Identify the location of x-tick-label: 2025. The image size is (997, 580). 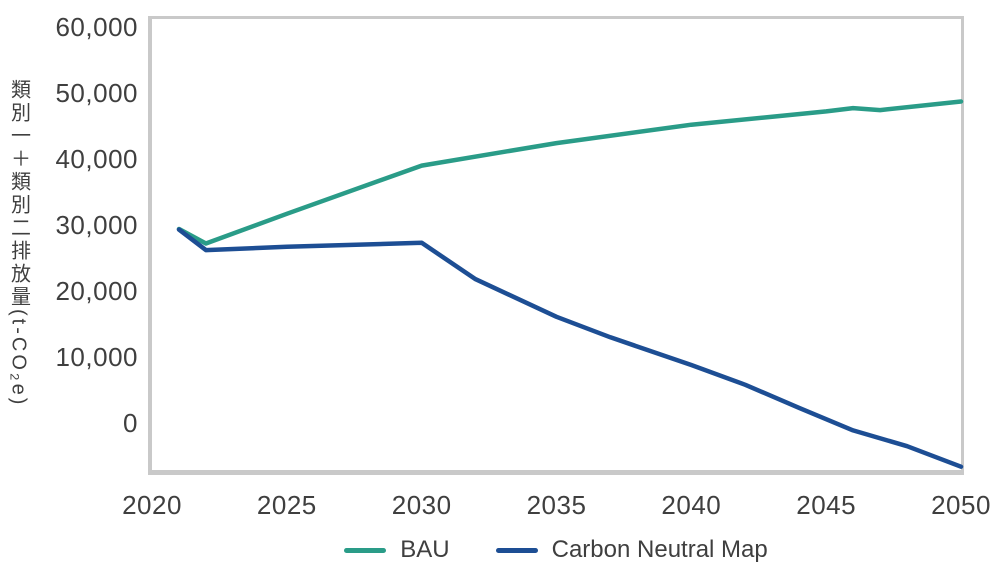
(286, 505).